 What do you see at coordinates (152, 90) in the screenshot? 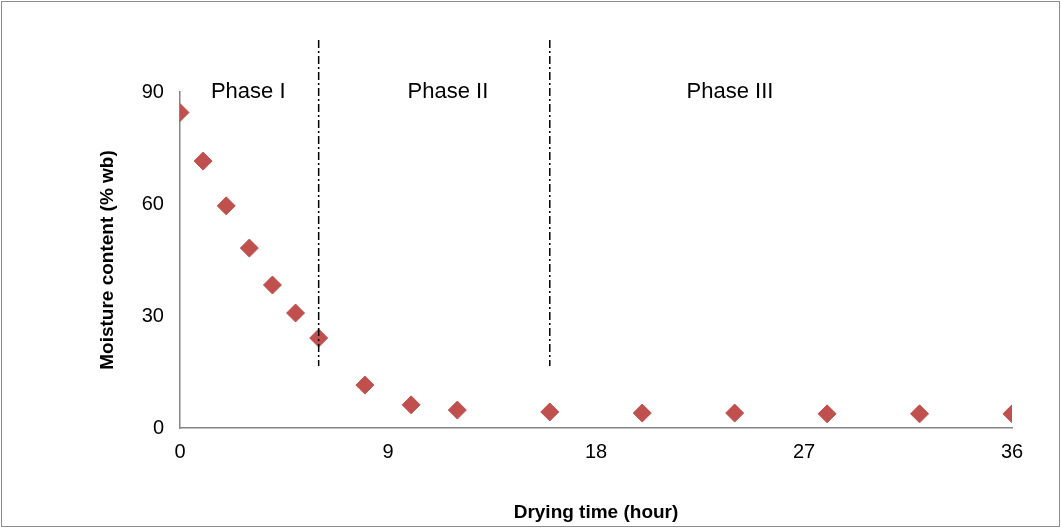
I see `y-tick-label: 90` at bounding box center [152, 90].